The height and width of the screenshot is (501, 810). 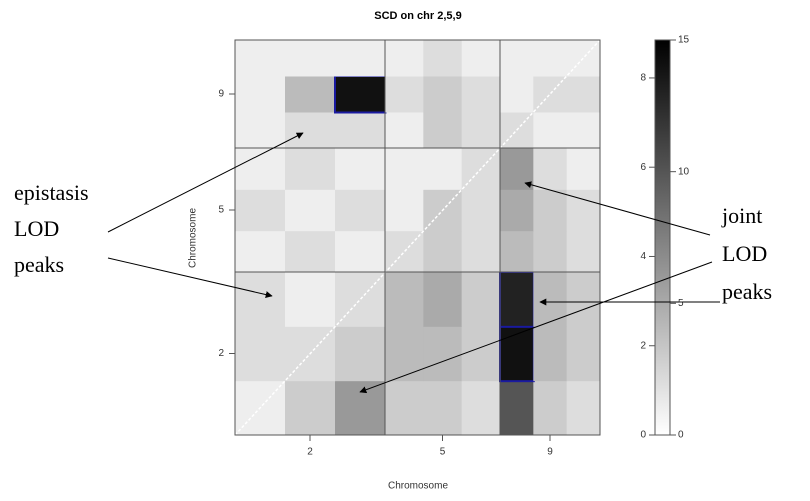 I want to click on colorbar, so click(x=662, y=237).